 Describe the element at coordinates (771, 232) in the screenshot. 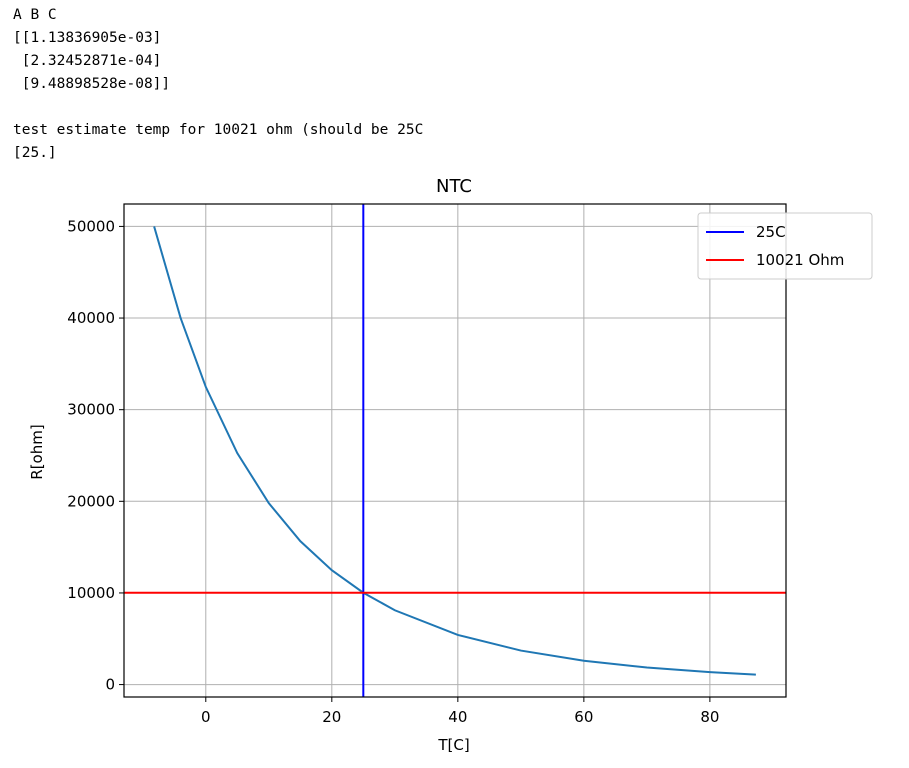

I see `legend-label: 25C` at that location.